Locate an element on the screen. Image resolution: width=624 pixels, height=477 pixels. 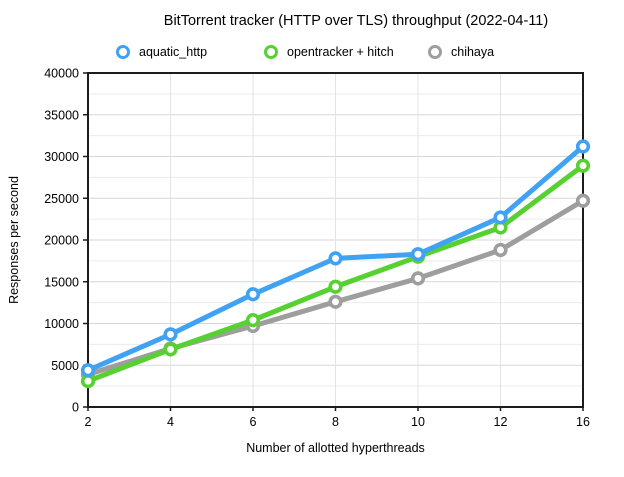
x-axis-title: Number of allotted hyperthreads is located at coordinates (335, 448).